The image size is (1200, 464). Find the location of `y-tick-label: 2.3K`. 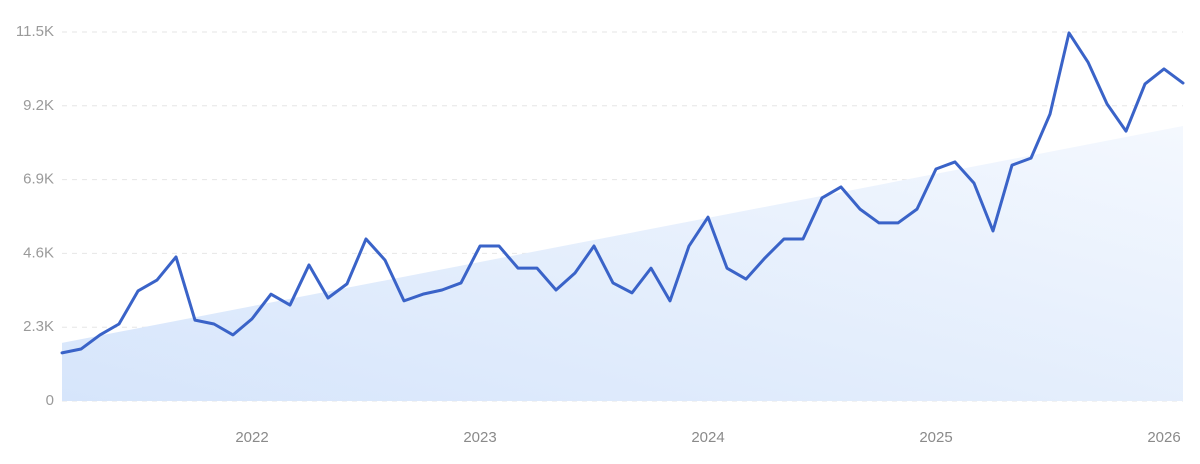

y-tick-label: 2.3K is located at coordinates (38, 326).